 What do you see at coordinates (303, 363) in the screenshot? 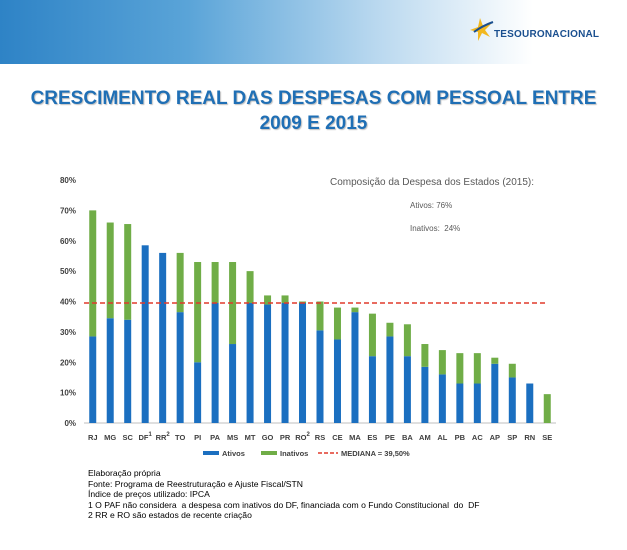
I see `bar-ativos-ro` at bounding box center [303, 363].